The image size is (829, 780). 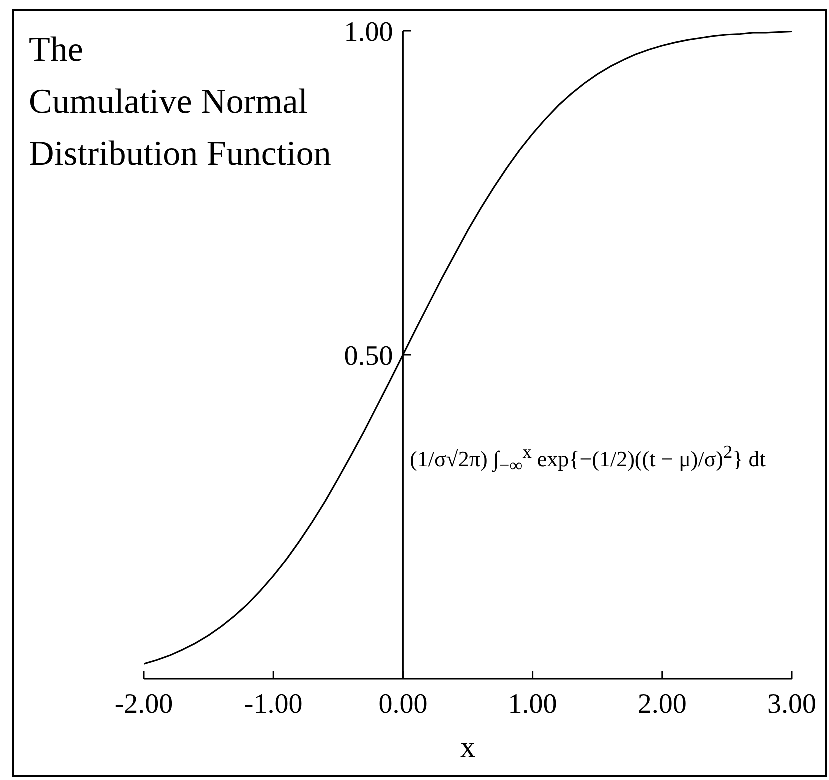 What do you see at coordinates (144, 704) in the screenshot?
I see `x-tick-label: -2.00` at bounding box center [144, 704].